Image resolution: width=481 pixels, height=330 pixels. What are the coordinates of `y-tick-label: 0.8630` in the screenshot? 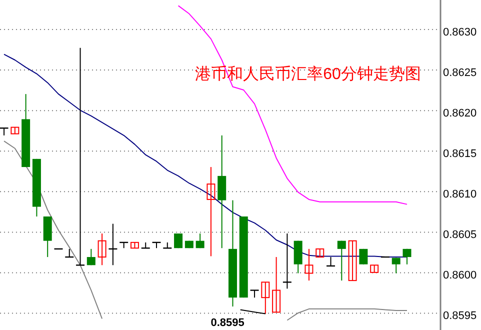 It's located at (460, 32).